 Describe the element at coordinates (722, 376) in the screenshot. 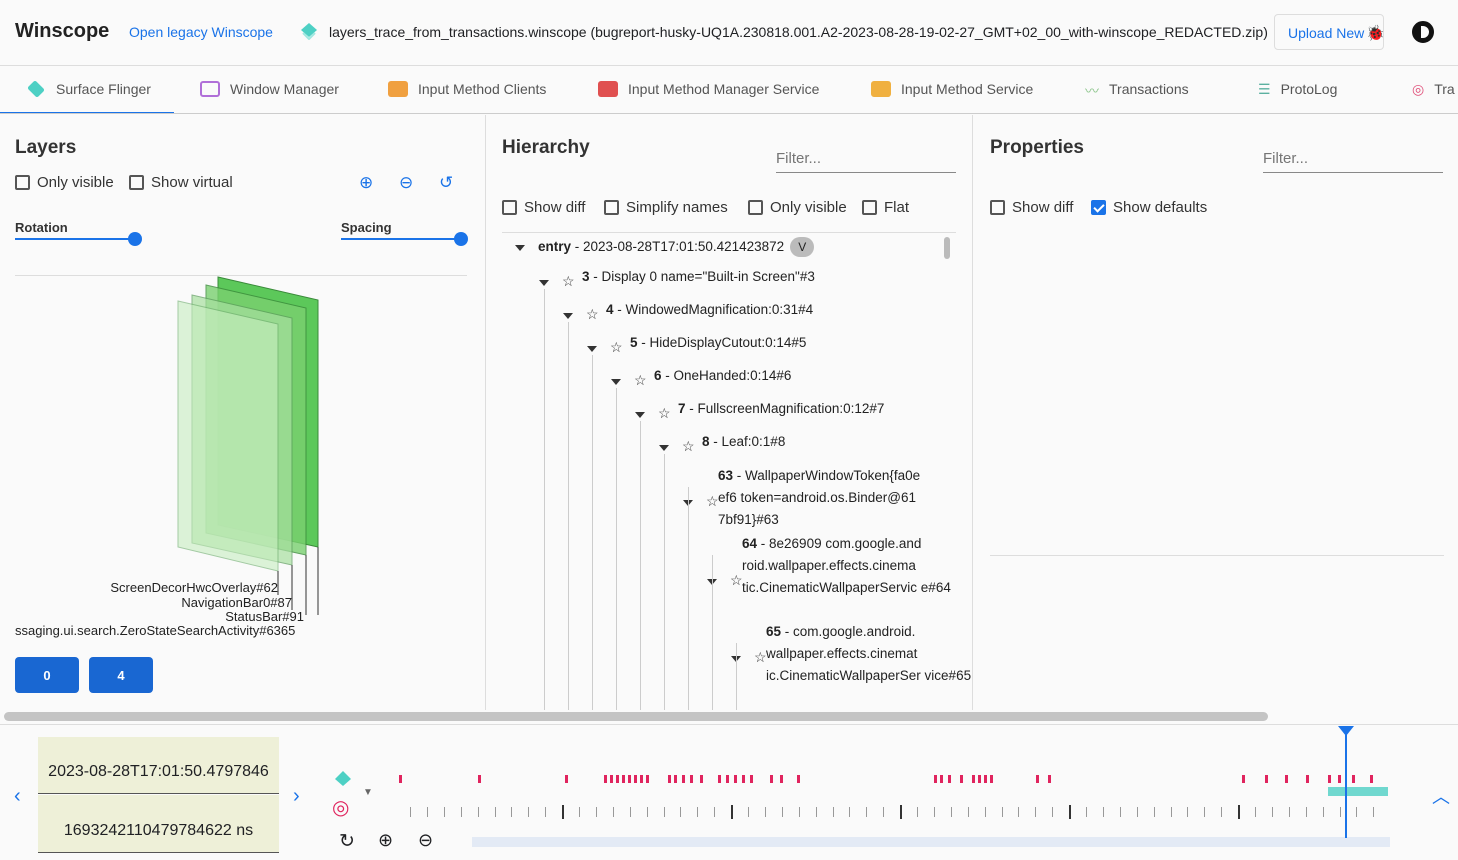

I see `tree-node: 6 - OneHanded:0:14#6` at that location.